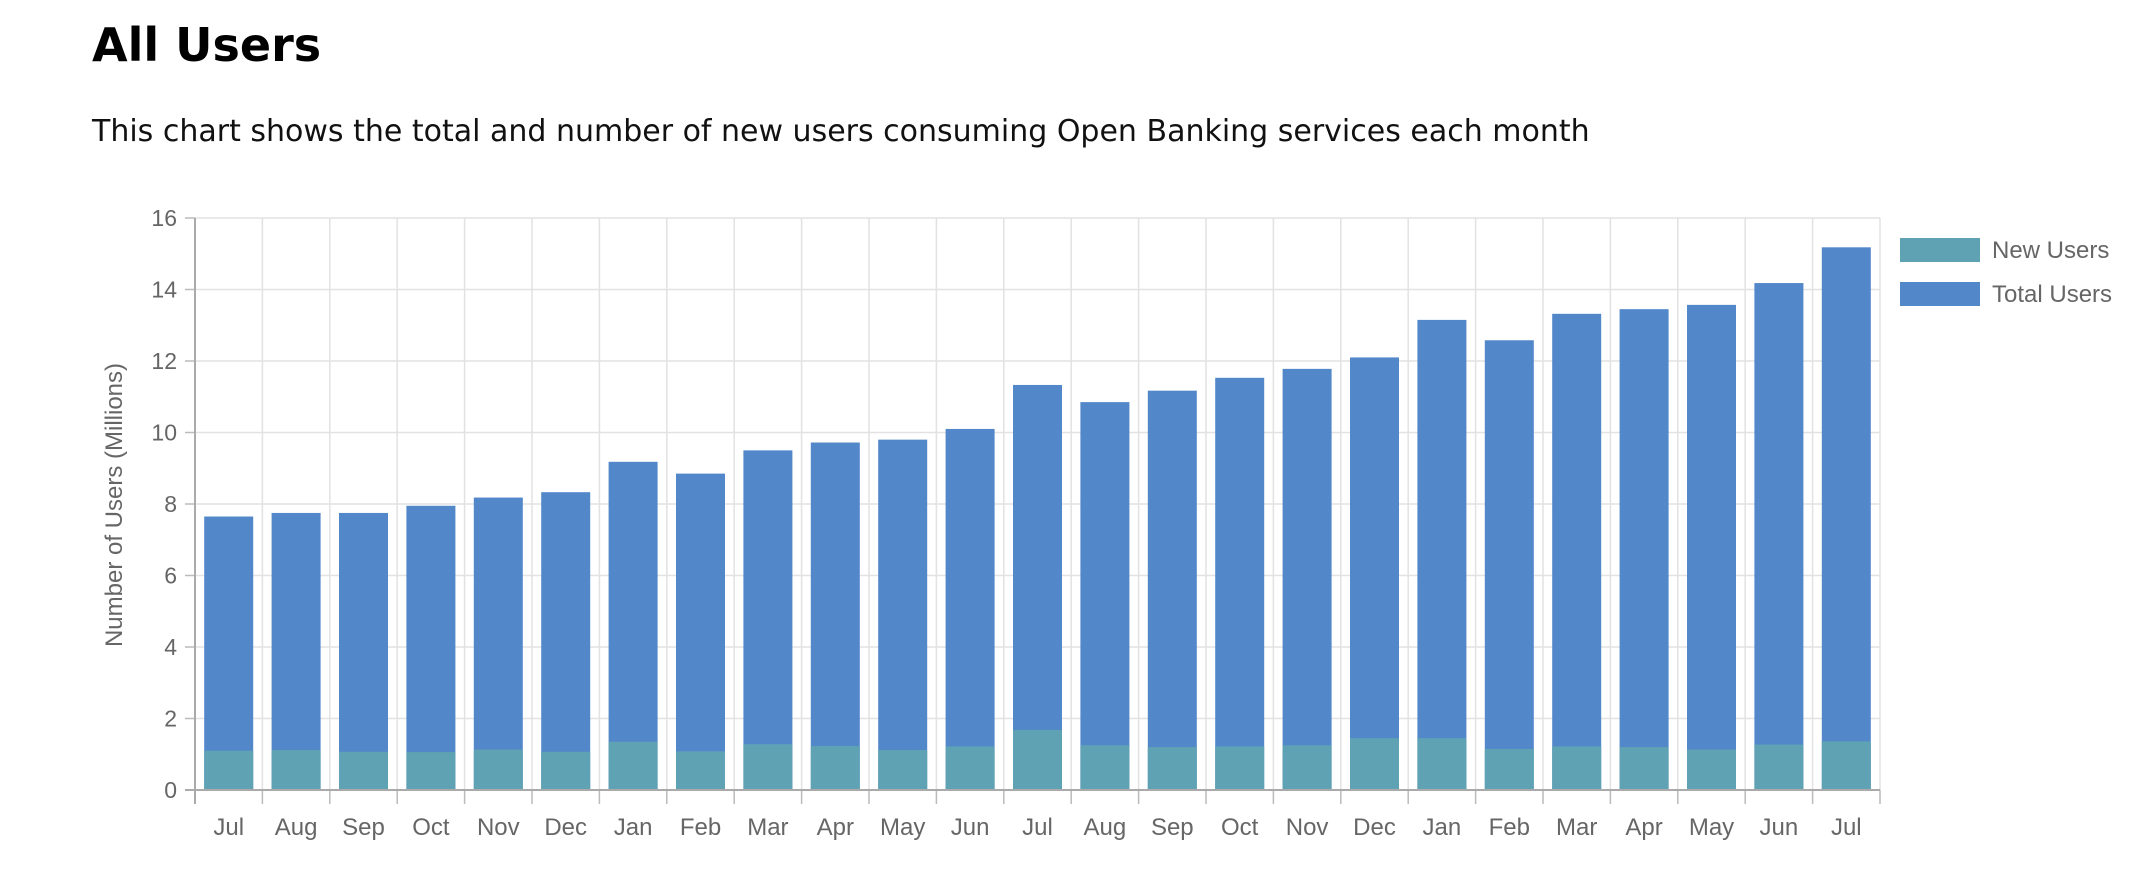 This screenshot has width=2148, height=882. What do you see at coordinates (170, 647) in the screenshot?
I see `y-tick-label: 4` at bounding box center [170, 647].